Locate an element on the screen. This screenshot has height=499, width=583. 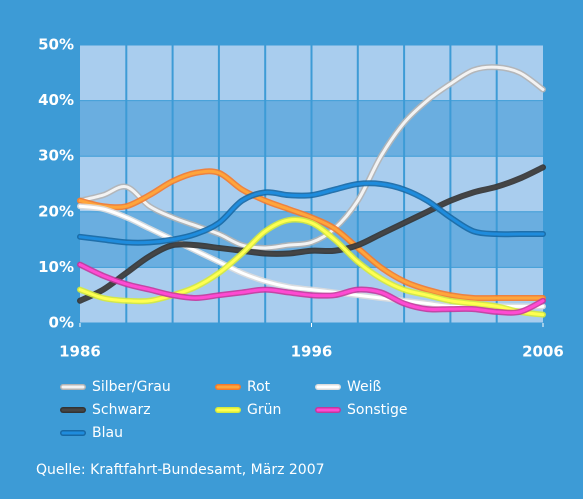
legend-label: Sonstige is located at coordinates (377, 410).